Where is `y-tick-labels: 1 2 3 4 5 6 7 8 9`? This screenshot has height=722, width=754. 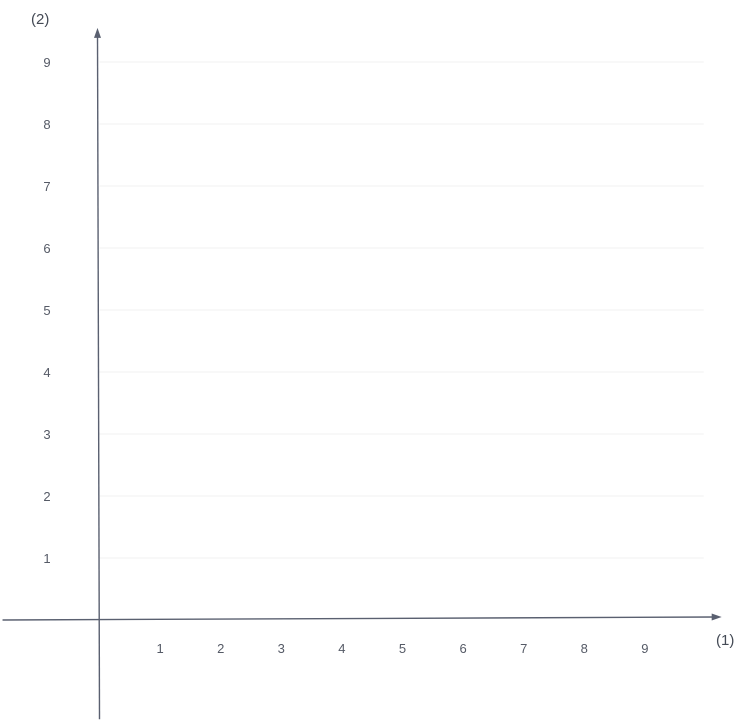
y-tick-labels: 1 2 3 4 5 6 7 8 9 is located at coordinates (46, 310).